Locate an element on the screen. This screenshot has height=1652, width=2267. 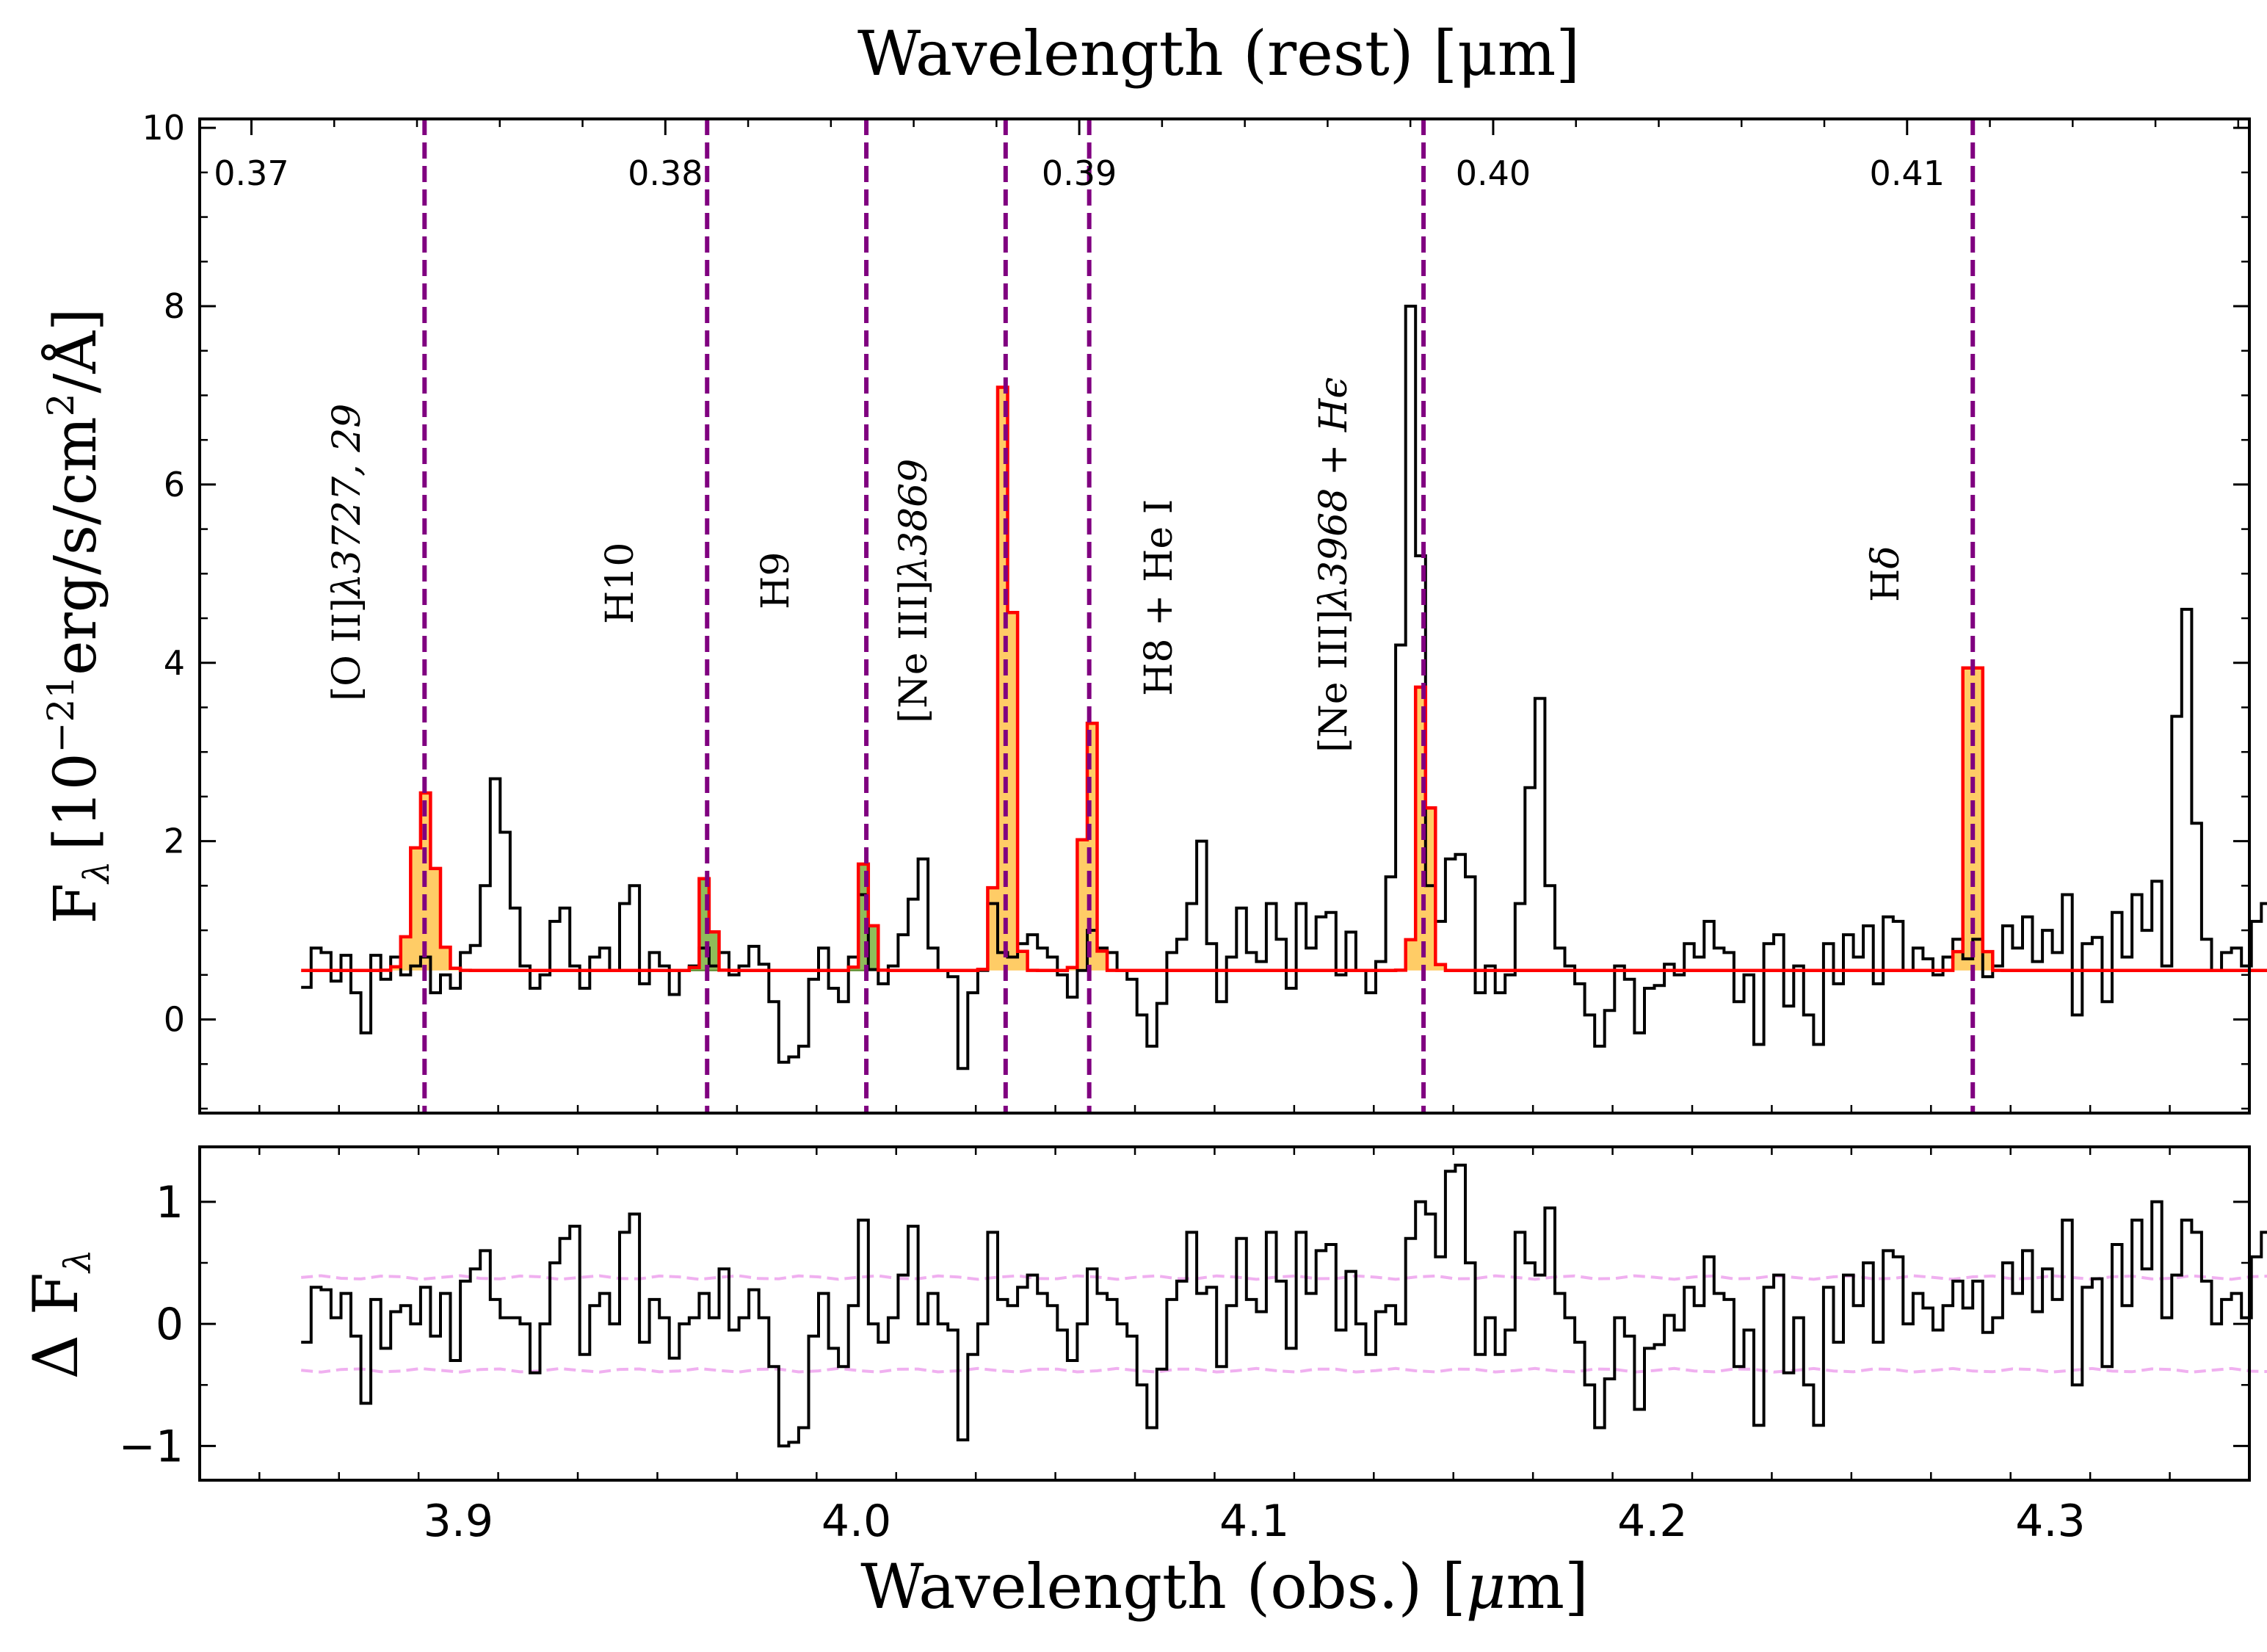
rest-wavelength-axis-title: Wavelength (rest) [μm] is located at coordinates (1219, 54).